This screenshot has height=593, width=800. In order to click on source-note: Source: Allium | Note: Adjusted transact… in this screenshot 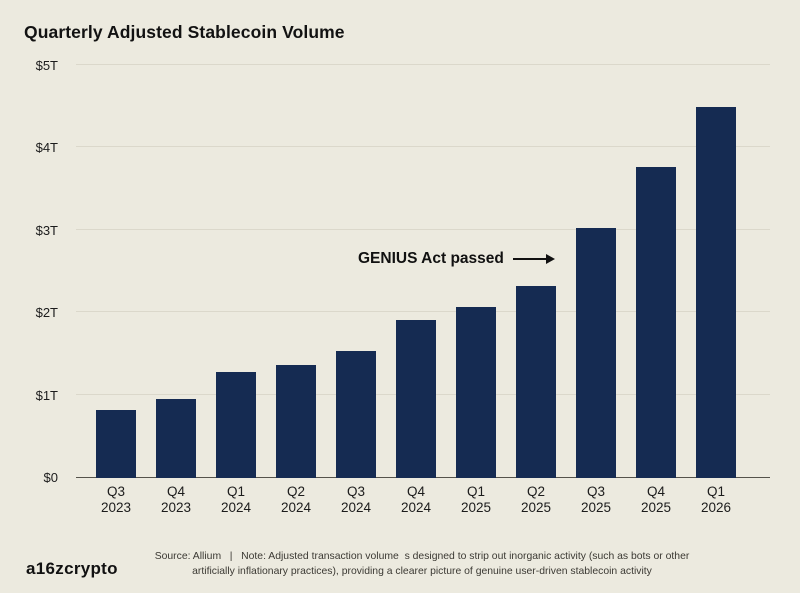, I will do `click(422, 564)`.